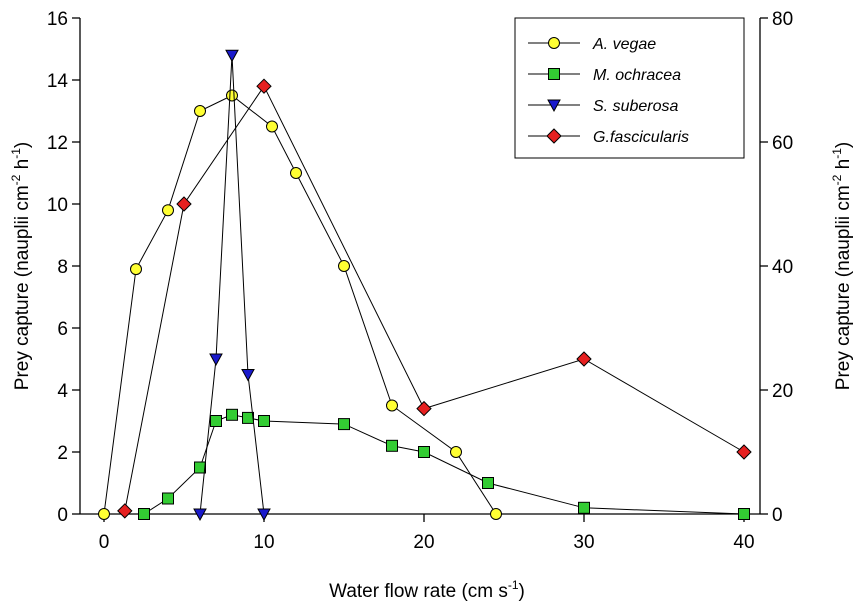 This screenshot has width=859, height=611. I want to click on x-axis-ticks: 0 10 20 30 40, so click(427, 533).